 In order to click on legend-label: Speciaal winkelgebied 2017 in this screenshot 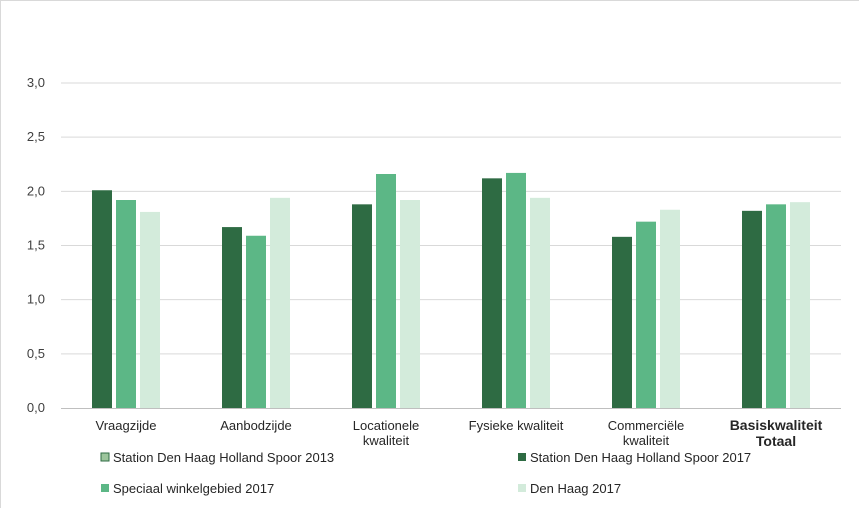, I will do `click(193, 488)`.